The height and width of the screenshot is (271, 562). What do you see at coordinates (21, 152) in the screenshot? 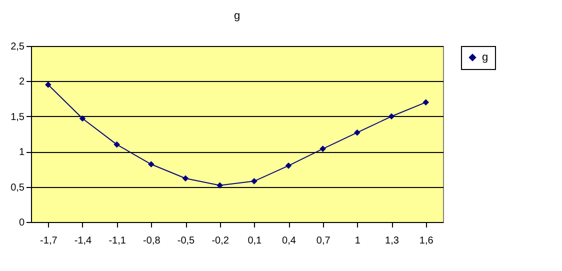
I see `y-tick-label: 1` at bounding box center [21, 152].